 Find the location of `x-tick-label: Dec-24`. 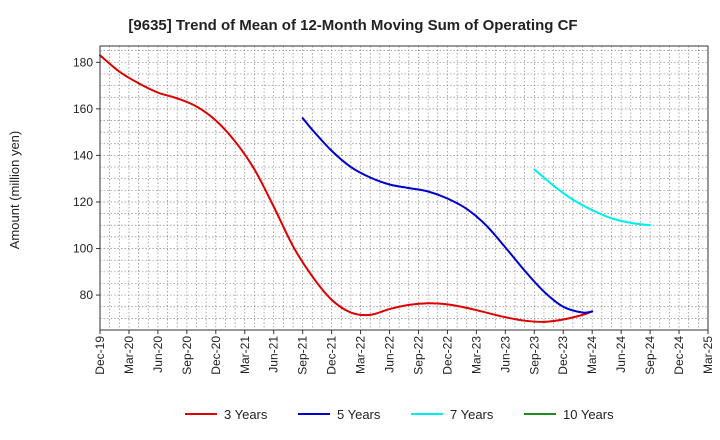

x-tick-label: Dec-24 is located at coordinates (679, 355).